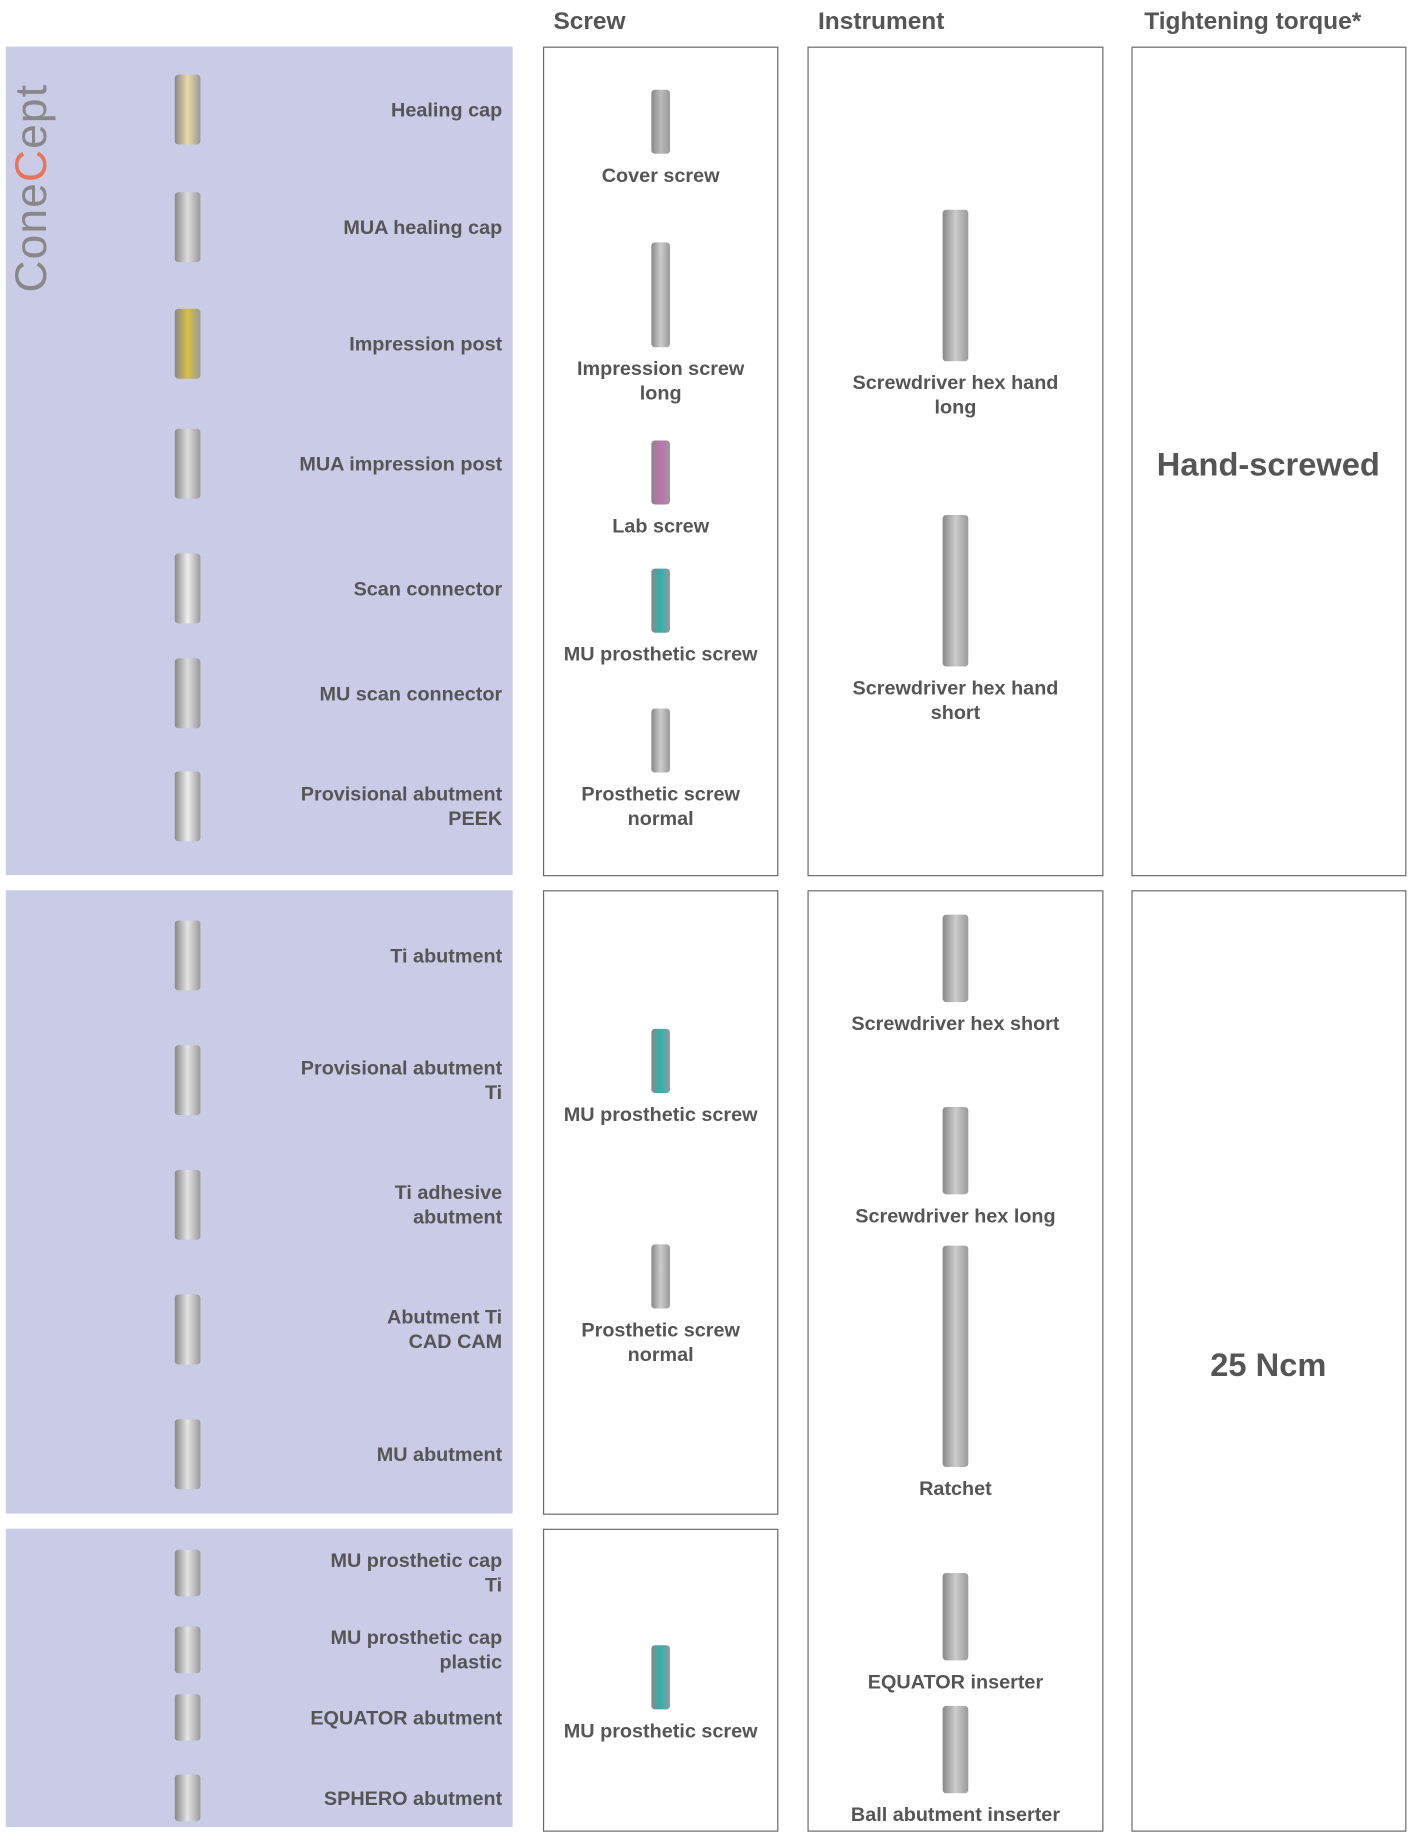 The width and height of the screenshot is (1411, 1832). What do you see at coordinates (955, 461) in the screenshot?
I see `instrument-box` at bounding box center [955, 461].